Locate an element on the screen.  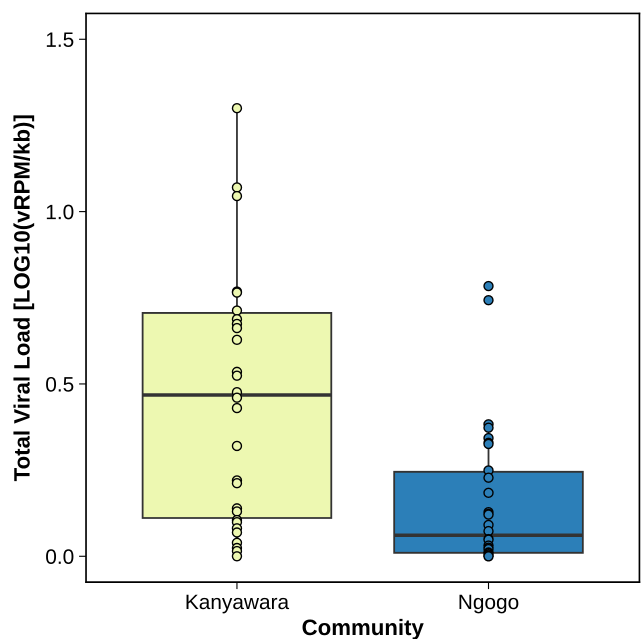
y-axis-title: Total Viral Load [LOG10(vRPM/kb)] is located at coordinates (23, 298).